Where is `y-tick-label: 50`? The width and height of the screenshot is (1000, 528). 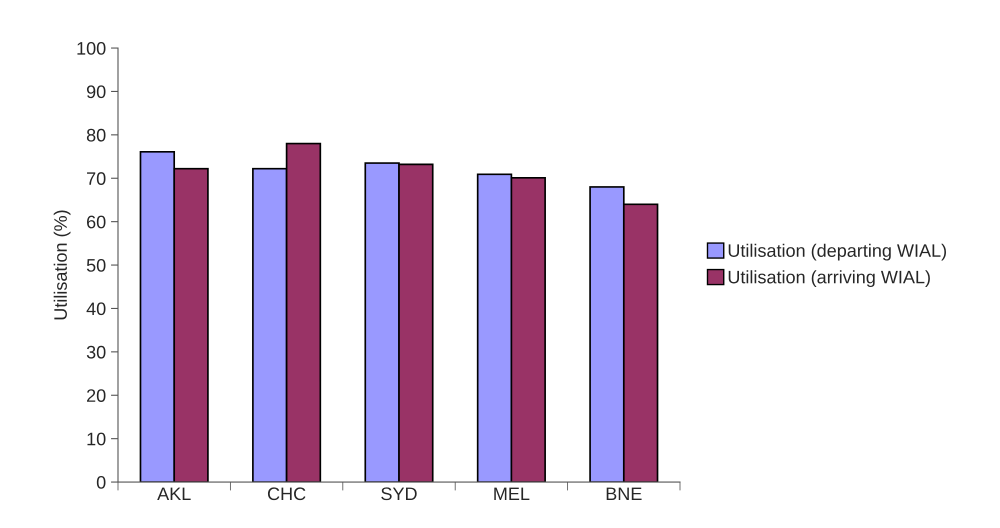
y-tick-label: 50 is located at coordinates (96, 265).